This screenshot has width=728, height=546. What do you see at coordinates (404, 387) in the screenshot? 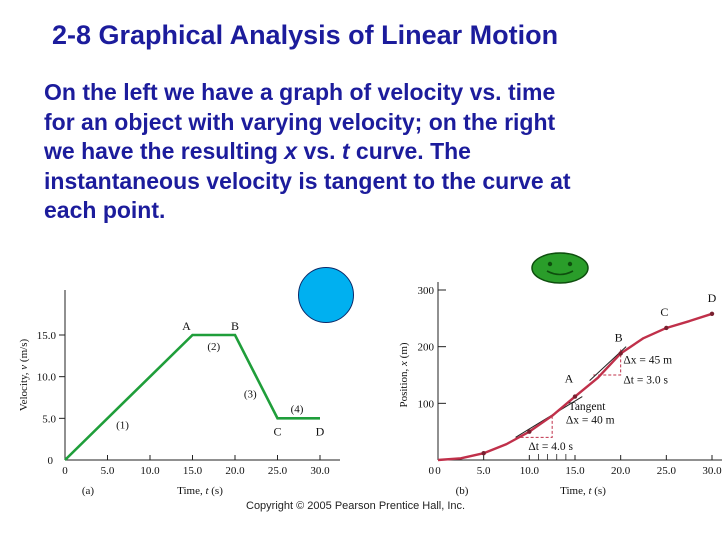
I see `position-y-axis-label-text: Position,` at bounding box center [404, 387].